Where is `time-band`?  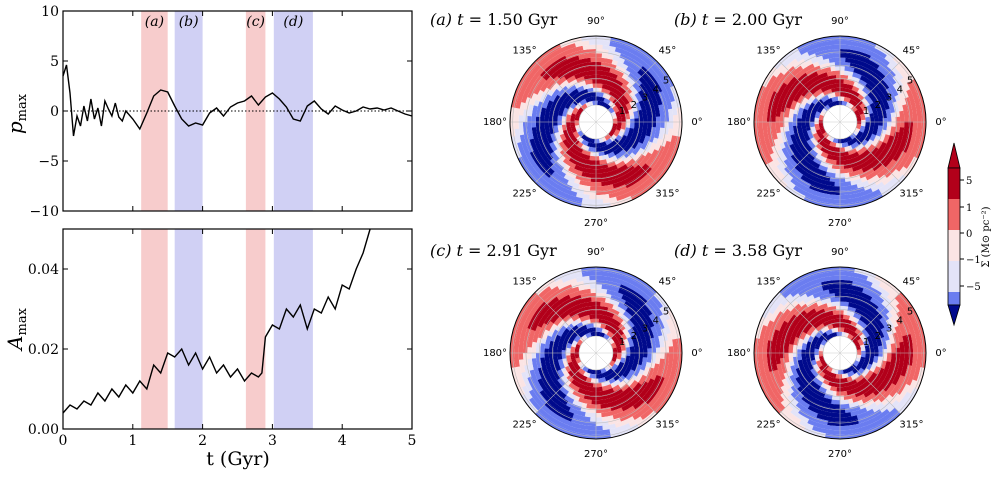
time-band is located at coordinates (293, 111).